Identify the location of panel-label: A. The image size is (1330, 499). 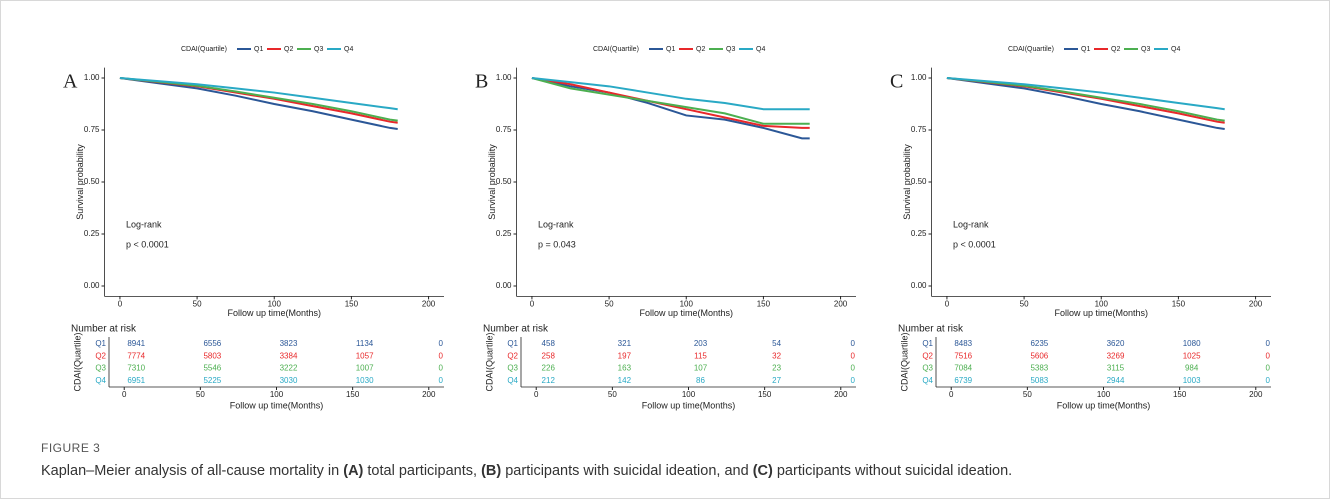
(70, 82).